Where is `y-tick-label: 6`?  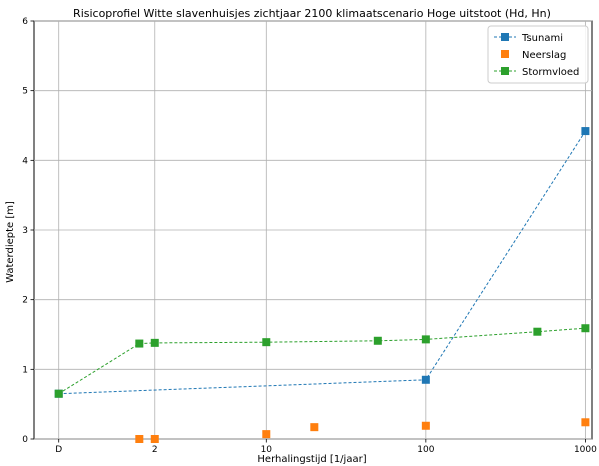
y-tick-label: 6 is located at coordinates (25, 22).